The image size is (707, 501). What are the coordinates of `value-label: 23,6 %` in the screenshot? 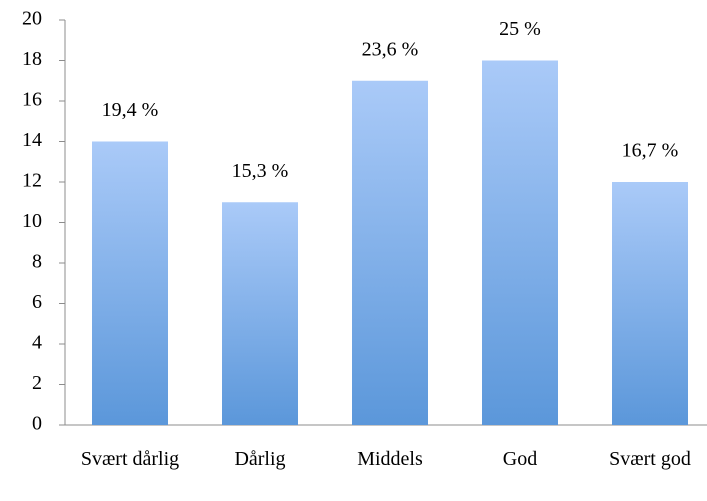 It's located at (390, 49).